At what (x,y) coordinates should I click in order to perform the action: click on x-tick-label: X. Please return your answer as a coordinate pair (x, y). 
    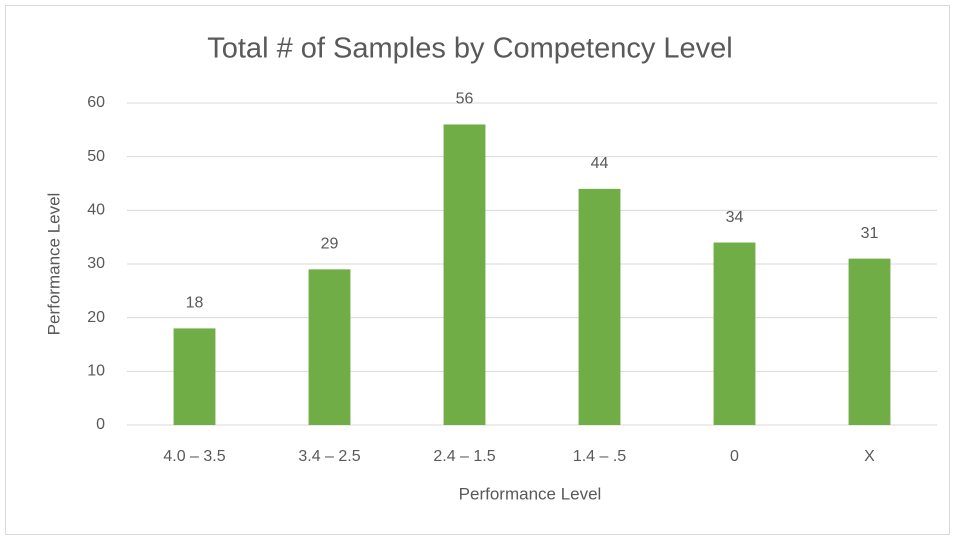
    Looking at the image, I should click on (869, 456).